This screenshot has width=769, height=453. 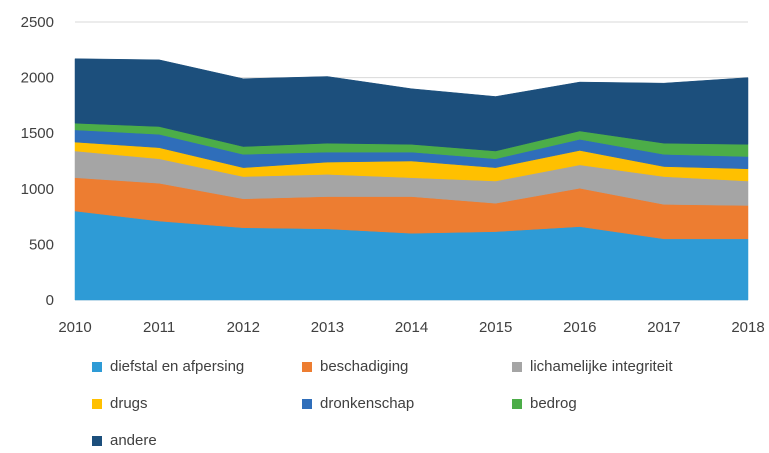 I want to click on y-tick-label: 1000, so click(x=37, y=189).